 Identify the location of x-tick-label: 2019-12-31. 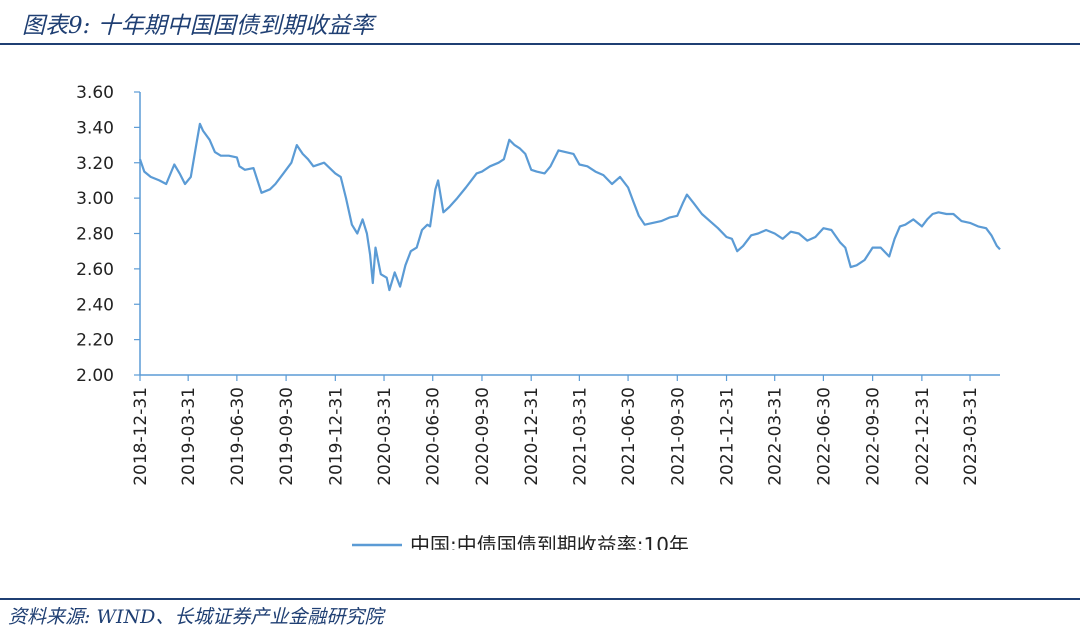
(336, 436).